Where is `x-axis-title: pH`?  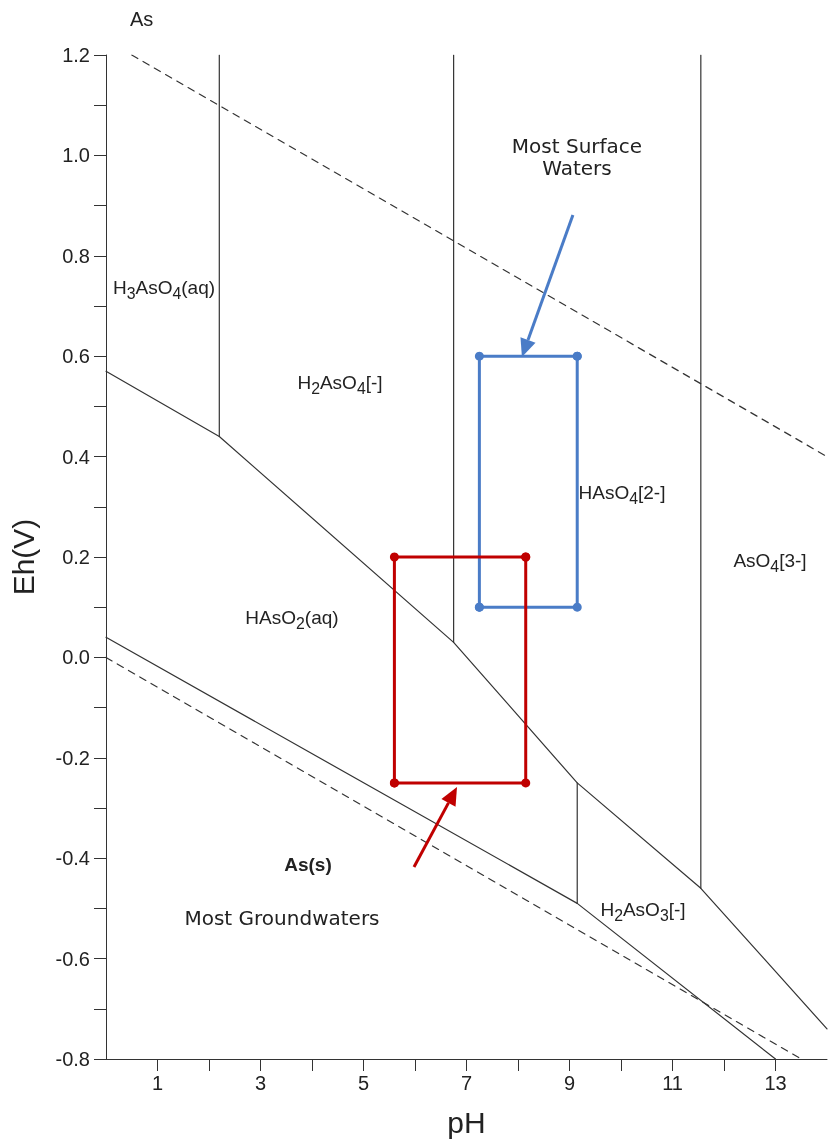
x-axis-title: pH is located at coordinates (466, 1122).